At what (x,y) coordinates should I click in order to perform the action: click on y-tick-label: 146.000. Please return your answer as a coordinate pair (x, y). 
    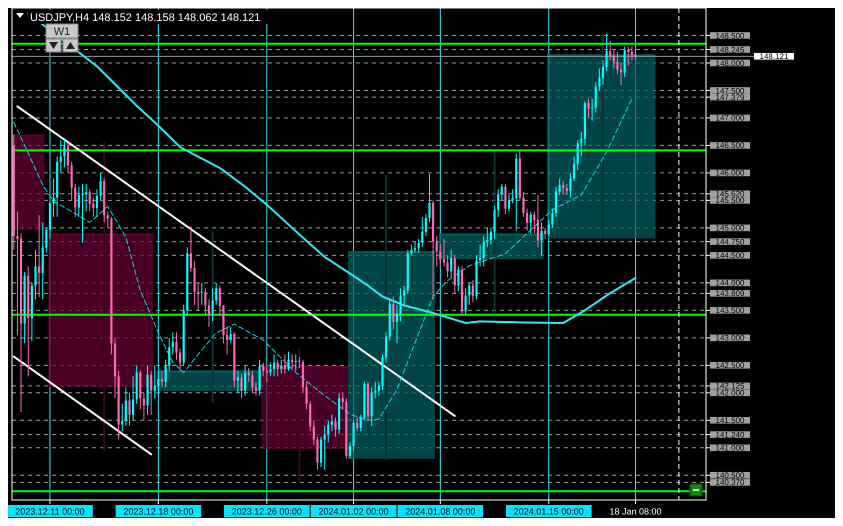
    Looking at the image, I should click on (731, 173).